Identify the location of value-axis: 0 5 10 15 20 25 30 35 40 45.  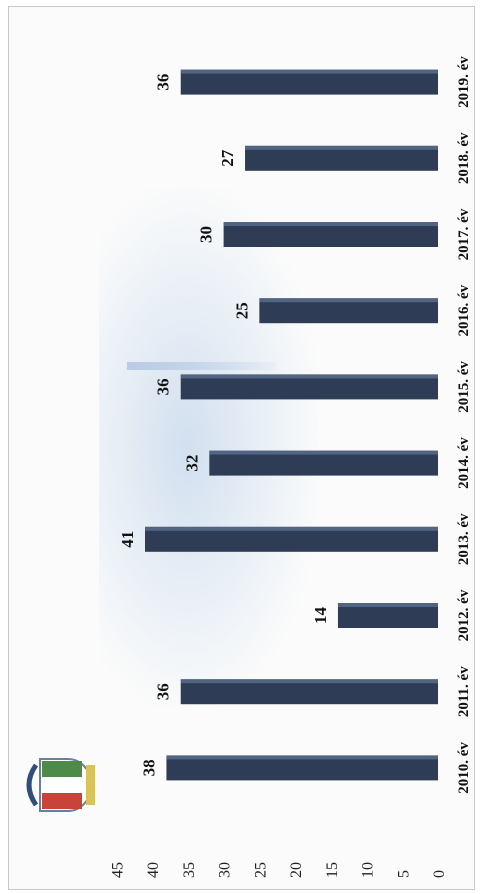
(278, 870).